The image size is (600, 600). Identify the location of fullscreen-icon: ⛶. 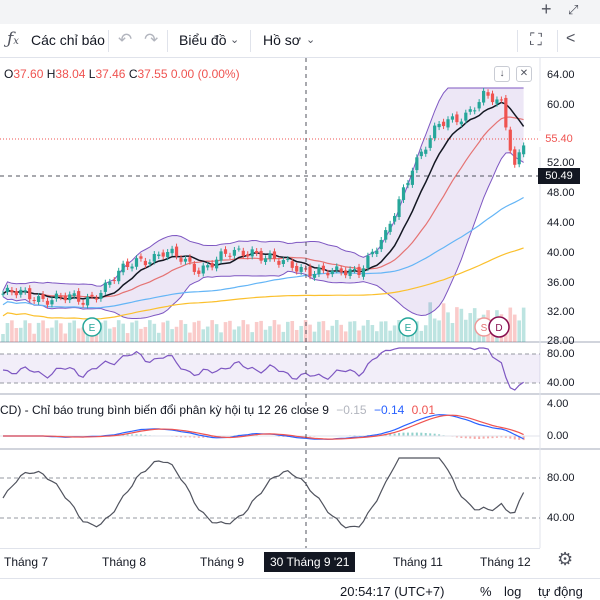
(536, 39).